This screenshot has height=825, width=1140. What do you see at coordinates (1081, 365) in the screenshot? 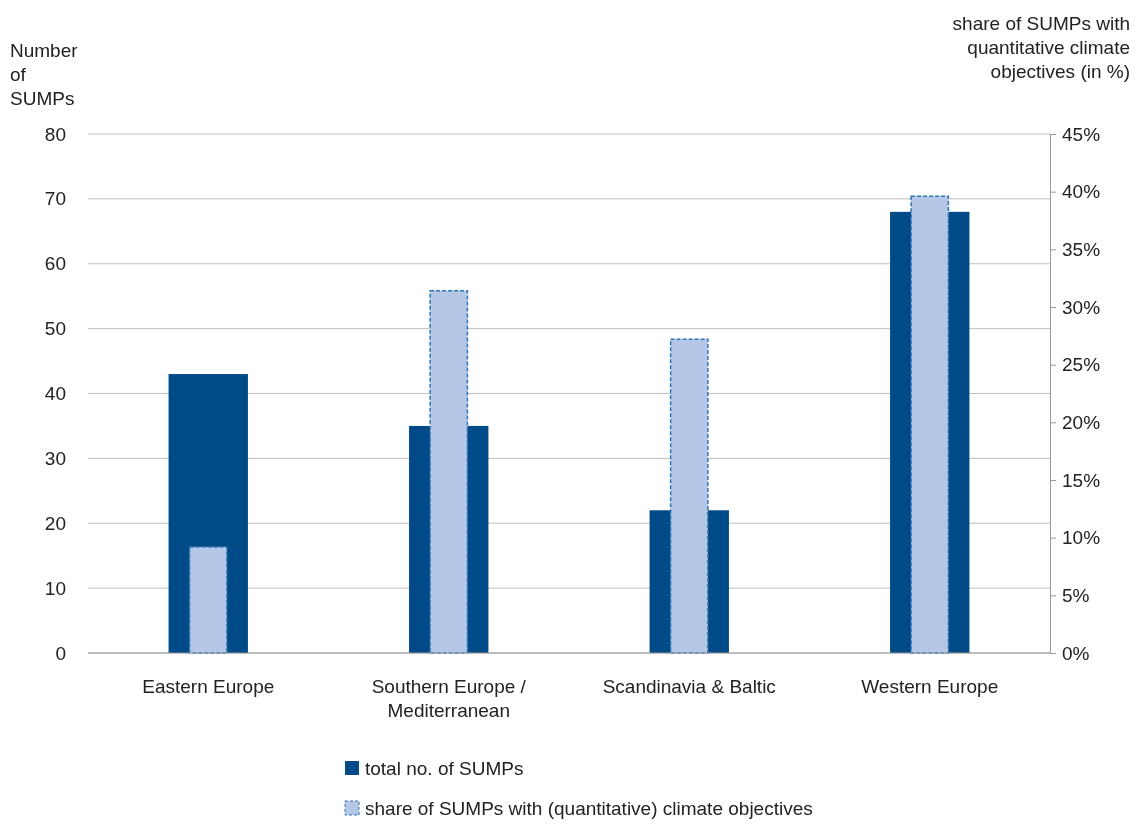
I see `y2-tick-label: 25%` at bounding box center [1081, 365].